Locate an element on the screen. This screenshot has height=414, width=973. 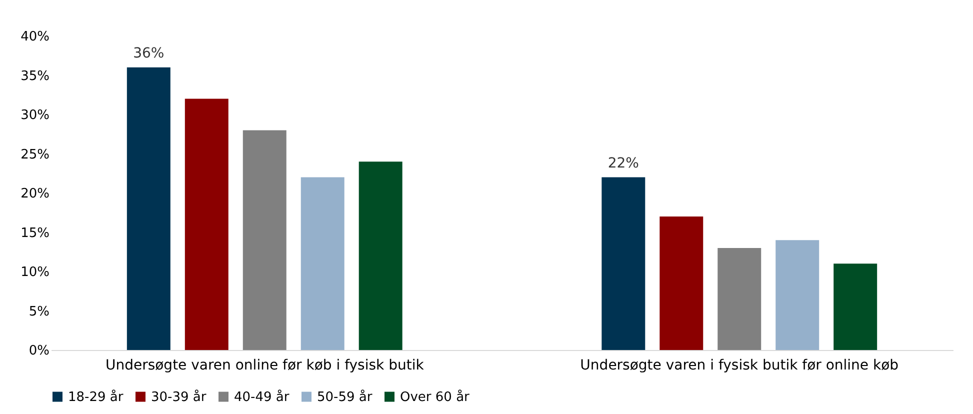
y-tick-label: 10% is located at coordinates (35, 272).